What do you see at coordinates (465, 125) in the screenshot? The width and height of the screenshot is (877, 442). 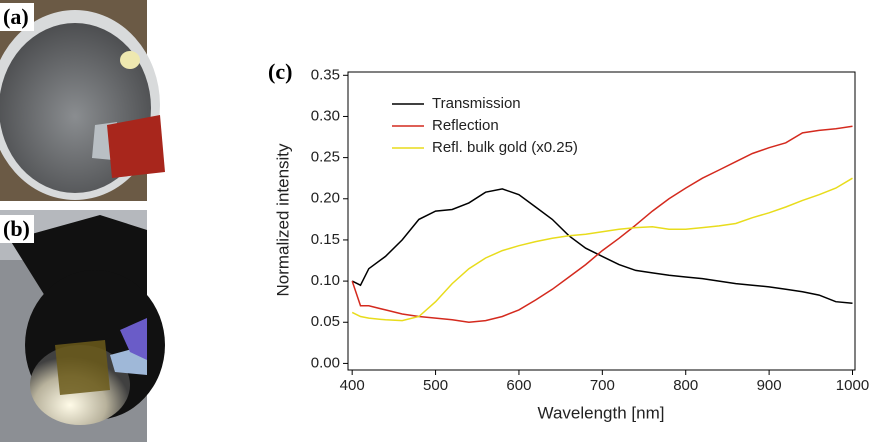 I see `legend-label: Reflection` at bounding box center [465, 125].